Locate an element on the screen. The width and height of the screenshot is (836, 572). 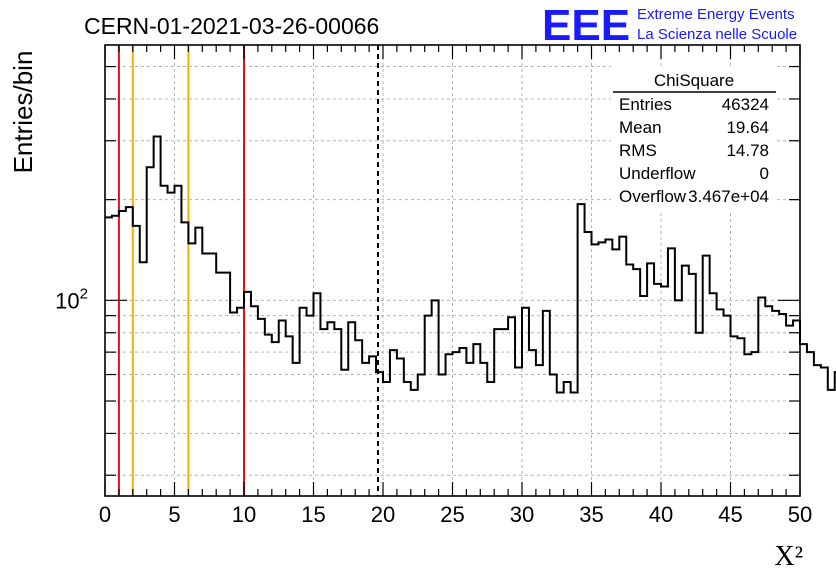
chart-title: CERN-01-2021-03-26-00066 is located at coordinates (231, 26).